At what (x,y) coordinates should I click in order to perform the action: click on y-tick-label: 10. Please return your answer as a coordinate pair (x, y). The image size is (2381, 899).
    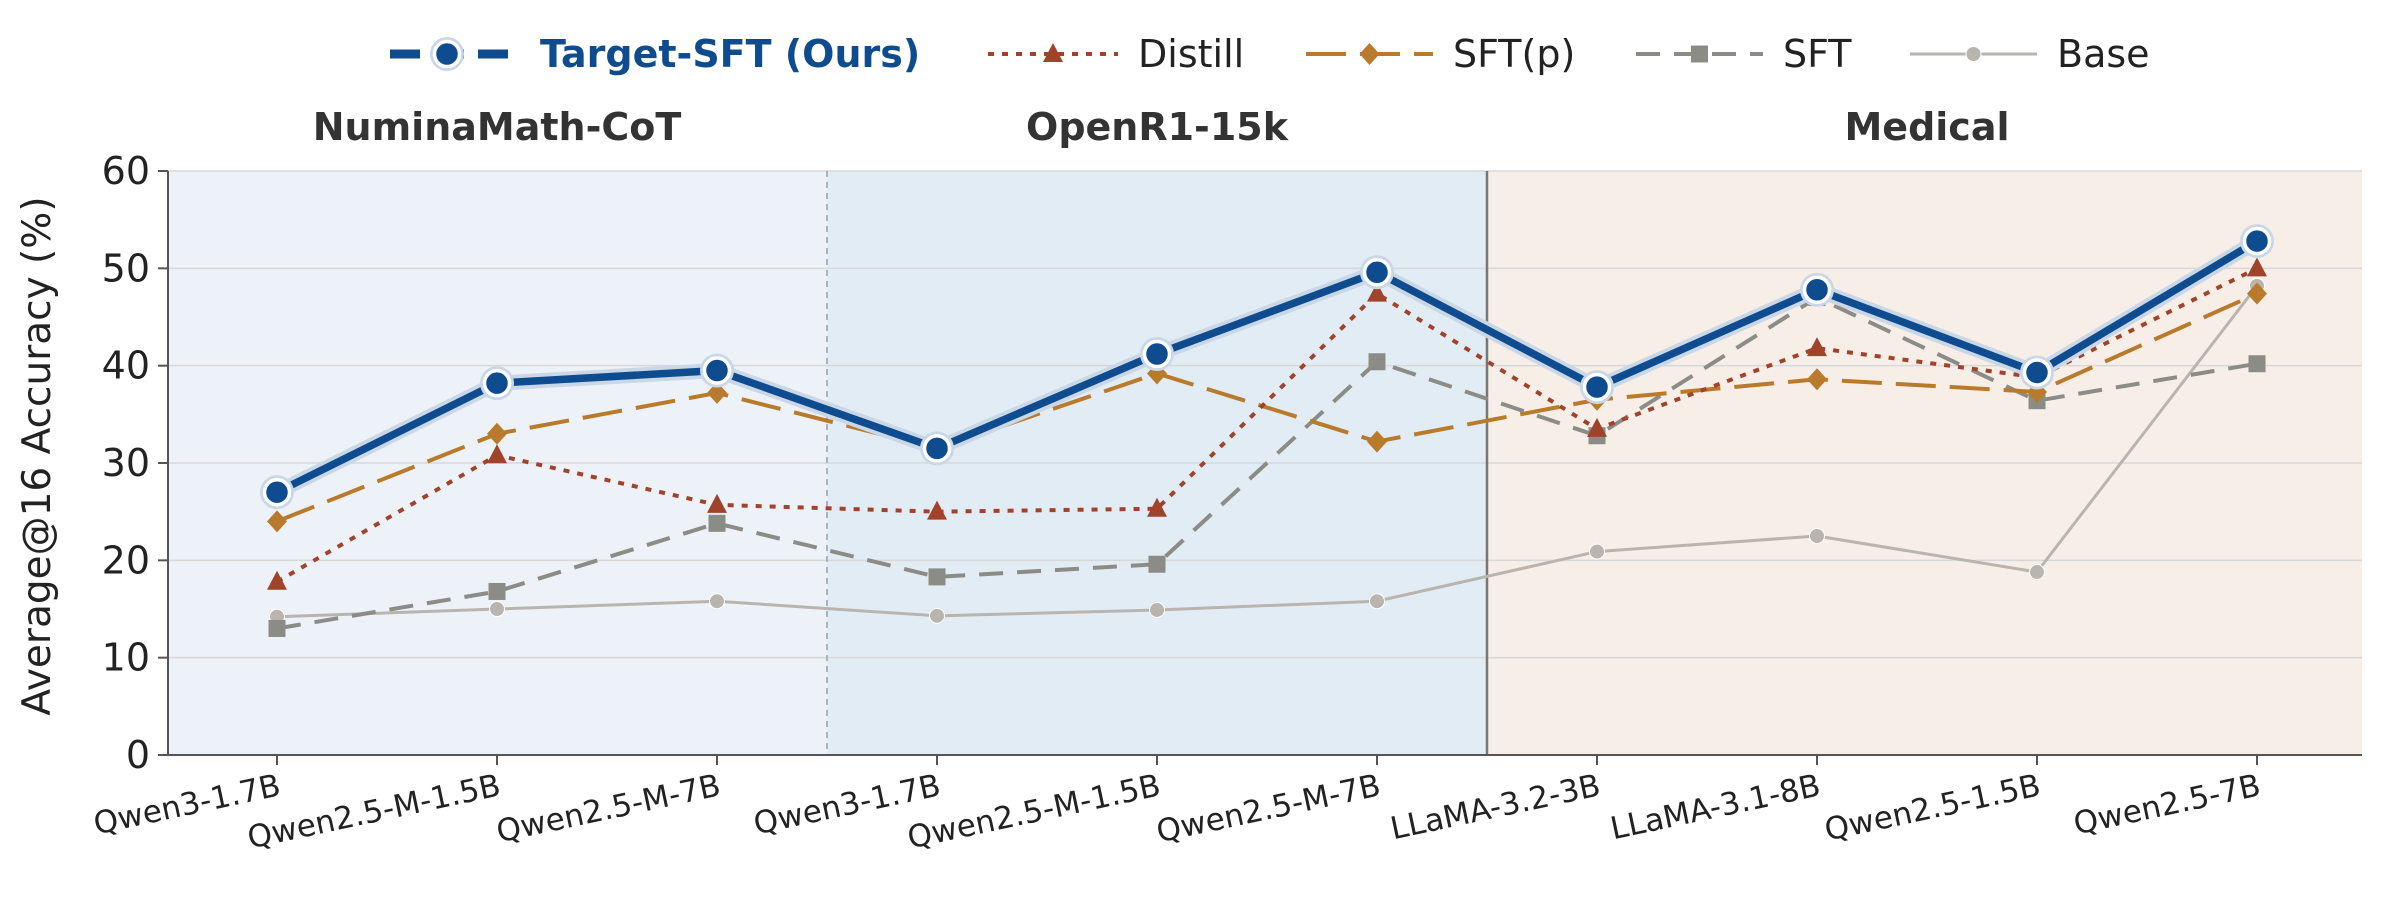
    Looking at the image, I should click on (126, 658).